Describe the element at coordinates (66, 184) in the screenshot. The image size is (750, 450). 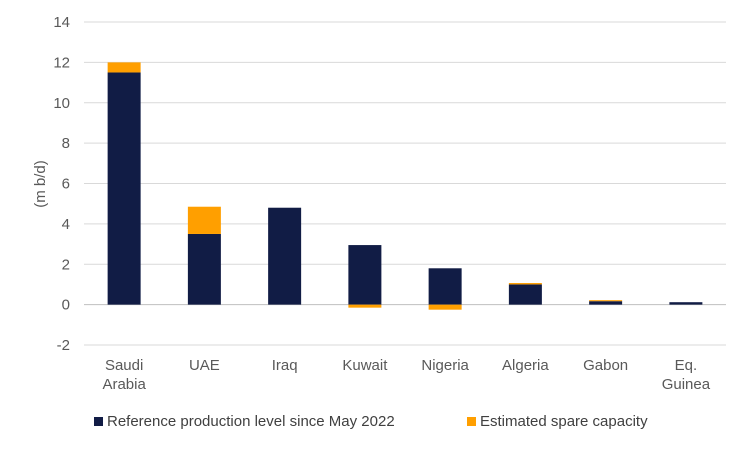
I see `y-tick-label: 6` at that location.